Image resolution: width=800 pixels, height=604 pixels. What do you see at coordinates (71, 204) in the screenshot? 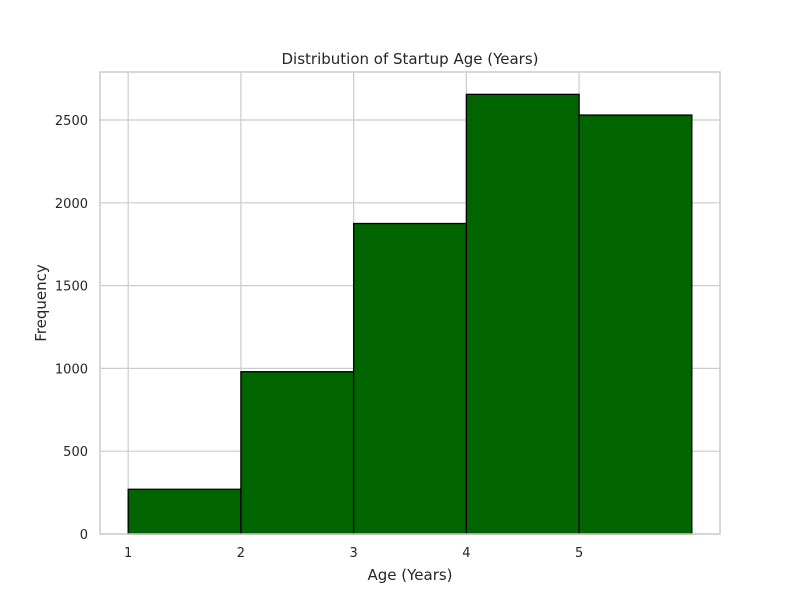
I see `y-tick-label: 2000` at bounding box center [71, 204].